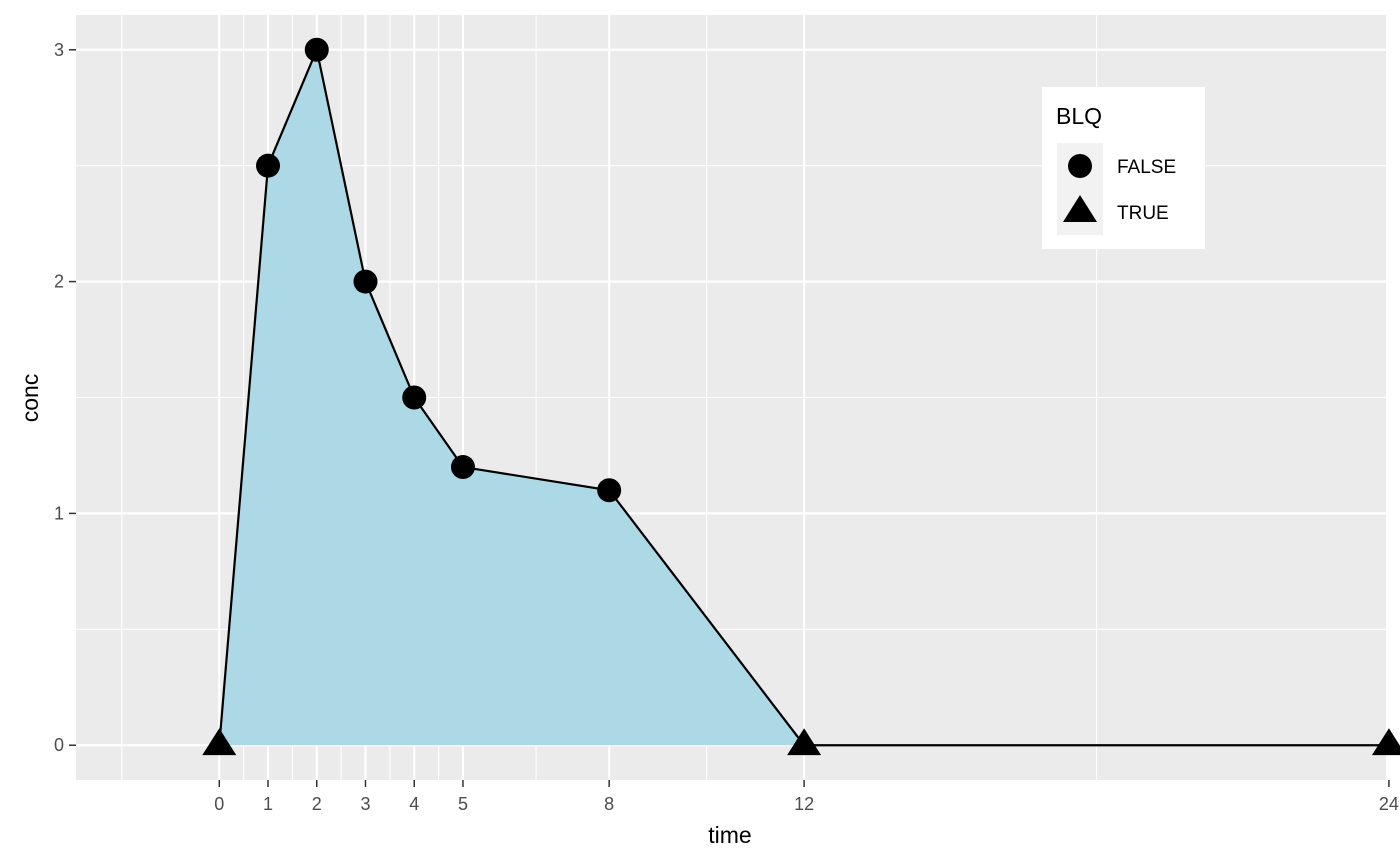  What do you see at coordinates (30, 398) in the screenshot?
I see `y-axis-title: conc` at bounding box center [30, 398].